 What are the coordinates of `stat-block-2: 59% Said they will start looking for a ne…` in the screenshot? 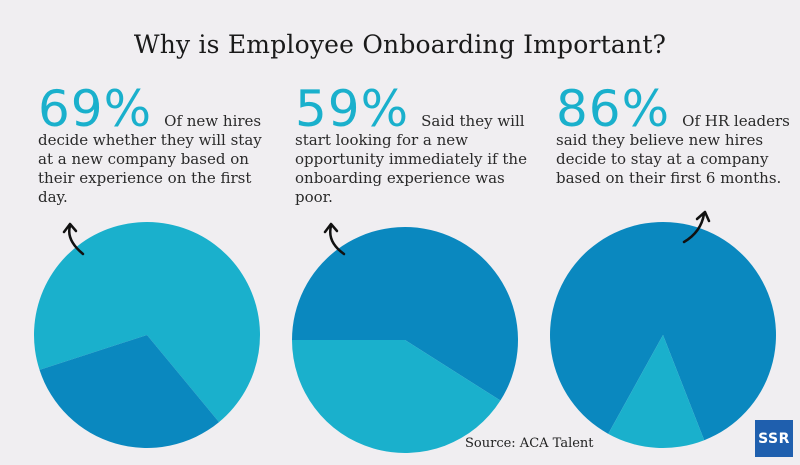 It's located at (415, 145).